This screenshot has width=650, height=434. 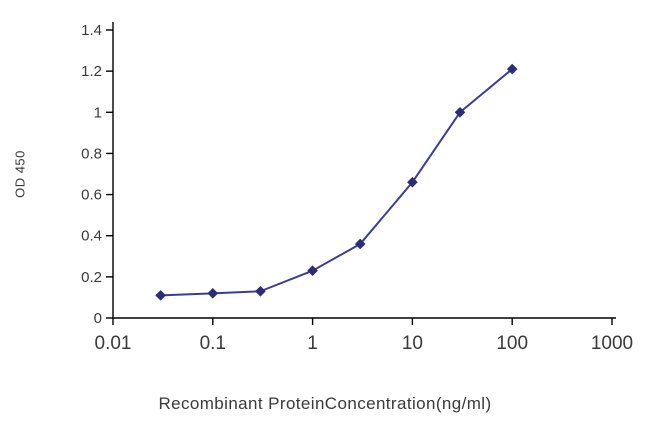 What do you see at coordinates (20, 174) in the screenshot?
I see `y-axis-title: OD 450` at bounding box center [20, 174].